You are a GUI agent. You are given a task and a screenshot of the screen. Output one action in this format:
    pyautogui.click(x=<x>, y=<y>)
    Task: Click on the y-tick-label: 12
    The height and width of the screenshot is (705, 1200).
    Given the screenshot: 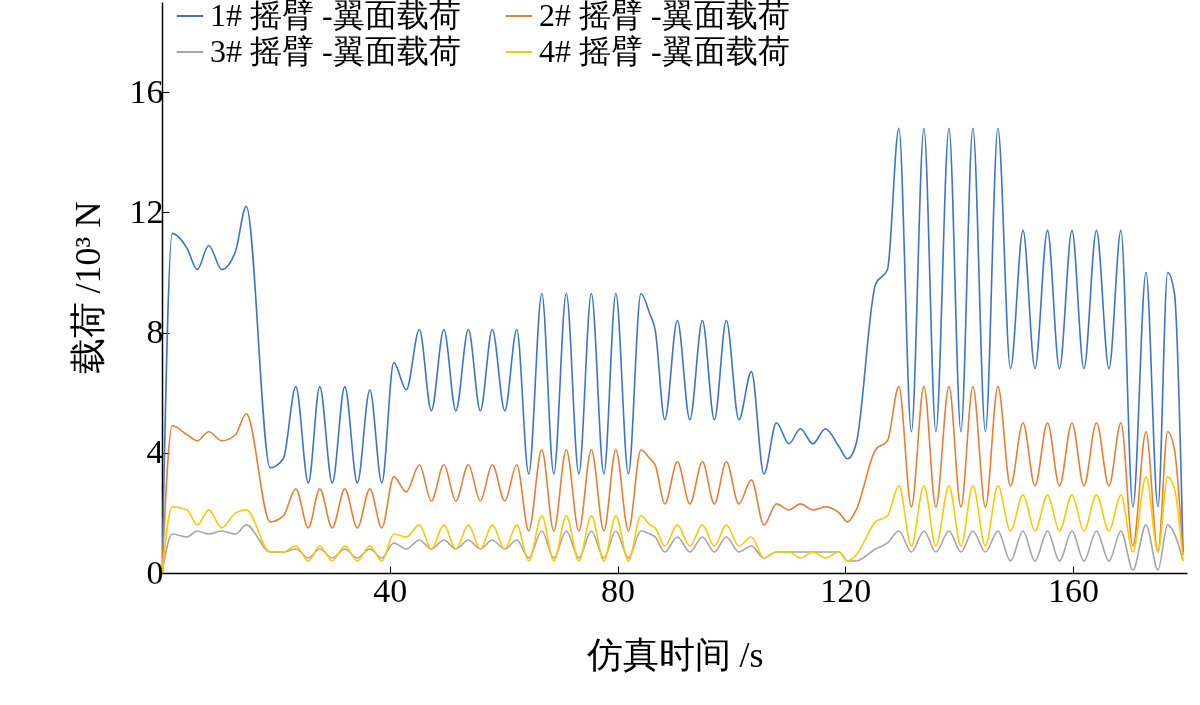 What is the action you would take?
    pyautogui.click(x=146, y=211)
    